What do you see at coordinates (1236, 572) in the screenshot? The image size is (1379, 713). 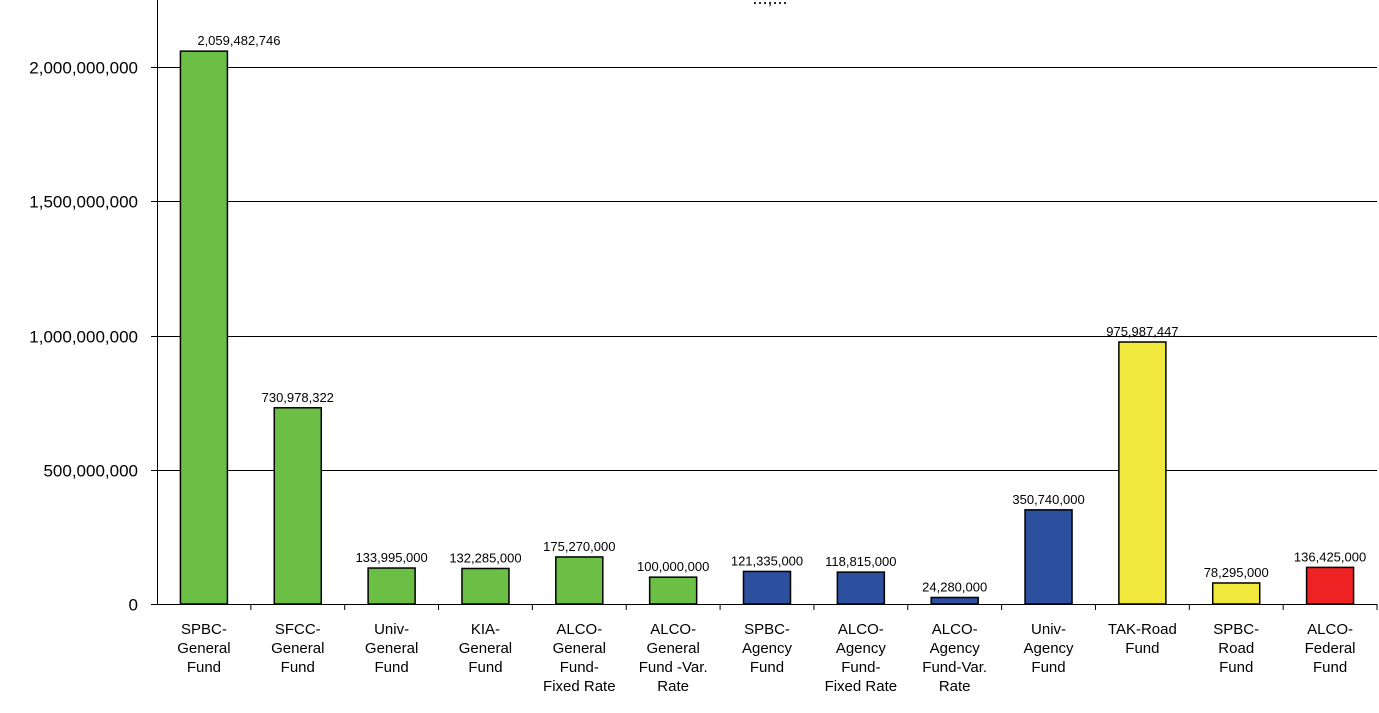 I see `data-label: 78,295,000` at bounding box center [1236, 572].